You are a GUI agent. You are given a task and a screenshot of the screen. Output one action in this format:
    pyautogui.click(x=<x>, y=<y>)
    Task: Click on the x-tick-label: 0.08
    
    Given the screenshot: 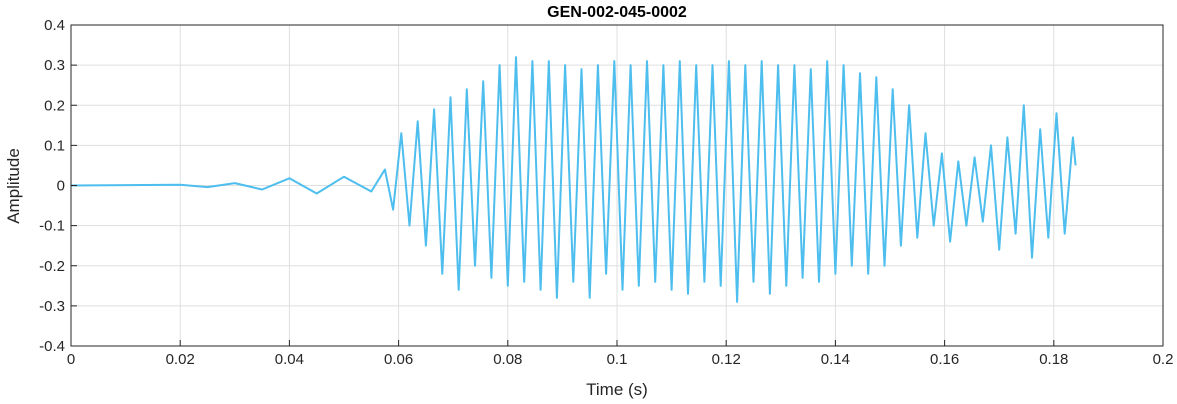 What is the action you would take?
    pyautogui.click(x=507, y=359)
    